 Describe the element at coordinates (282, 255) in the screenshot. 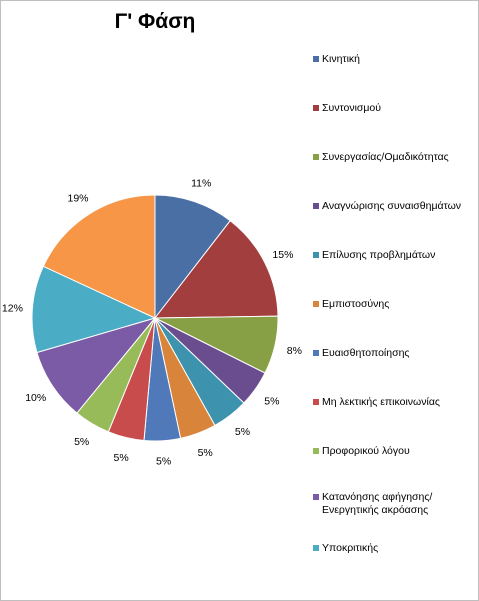

I see `slice-label-2: 15%` at that location.